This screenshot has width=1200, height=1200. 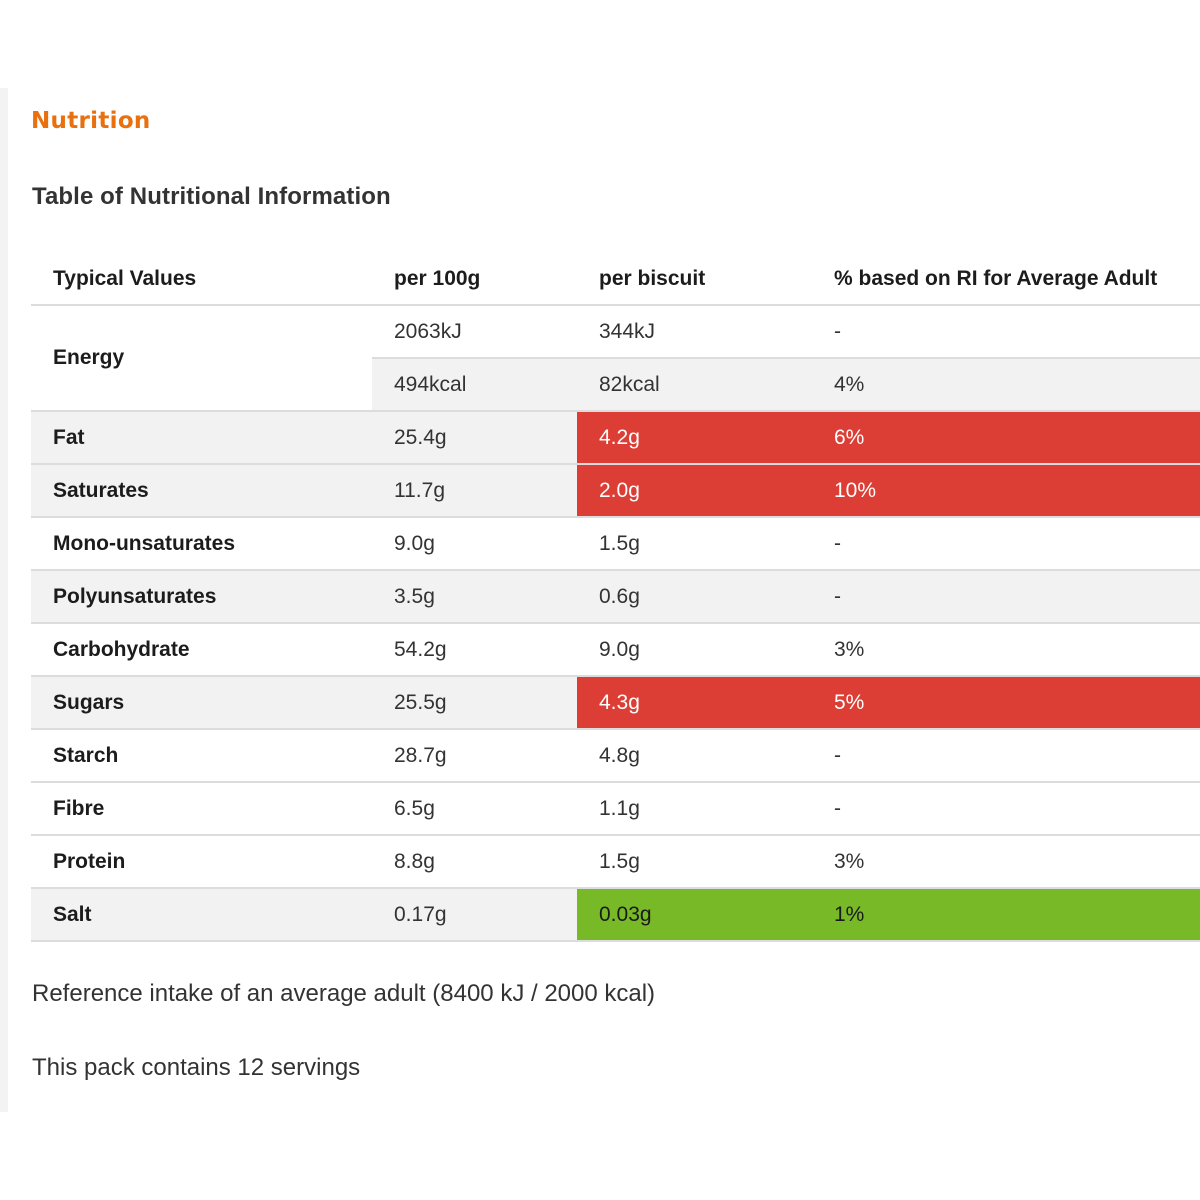 I want to click on row-per-biscuit: 1.1g, so click(x=619, y=808).